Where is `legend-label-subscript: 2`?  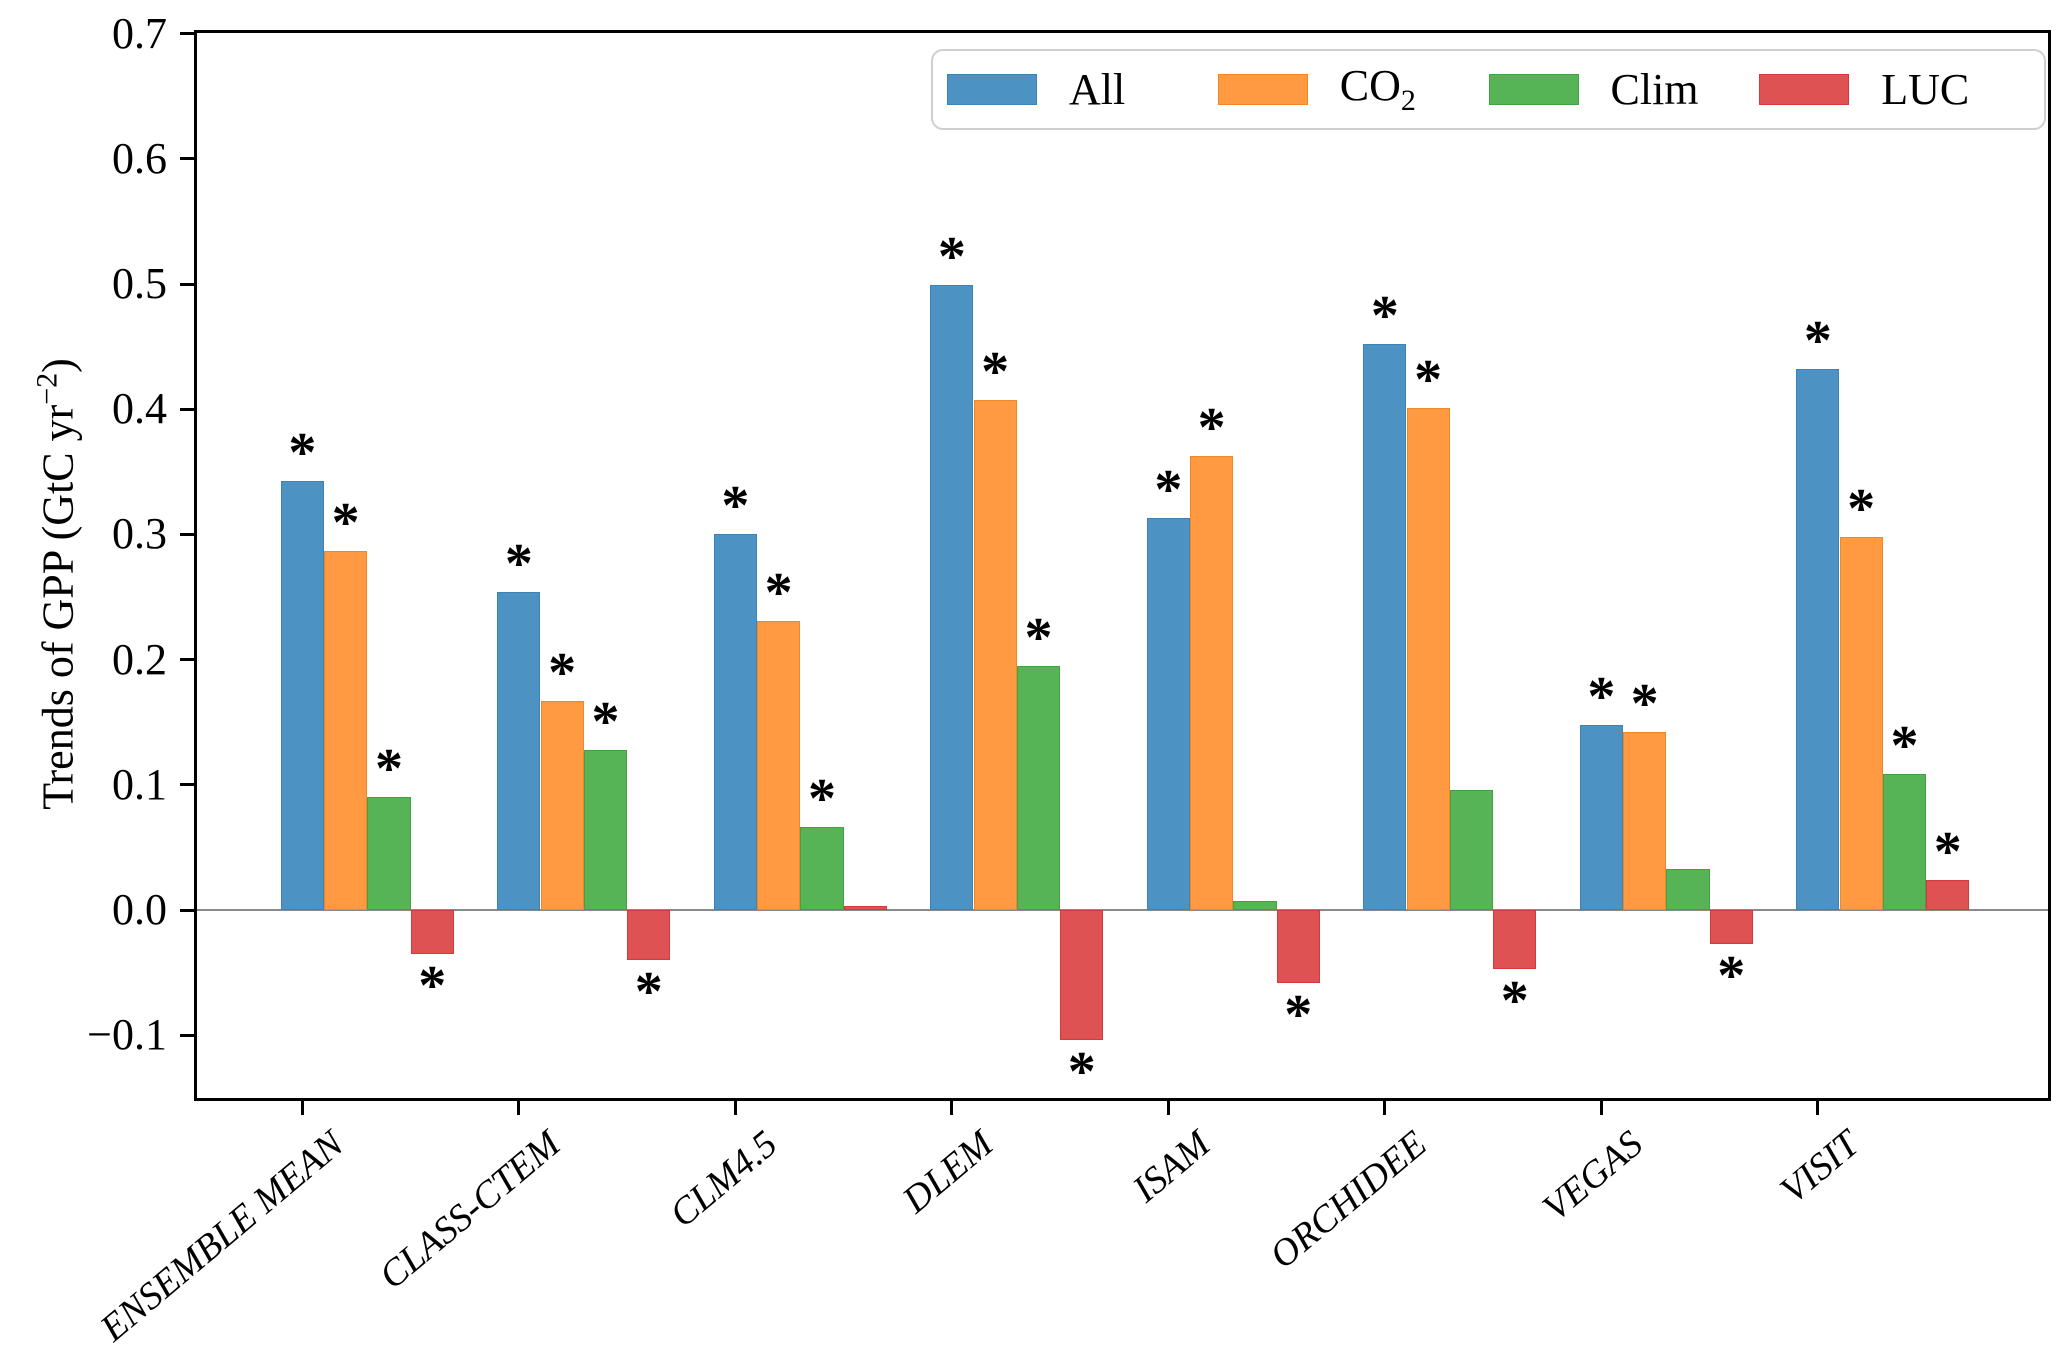
legend-label-subscript: 2 is located at coordinates (1408, 100).